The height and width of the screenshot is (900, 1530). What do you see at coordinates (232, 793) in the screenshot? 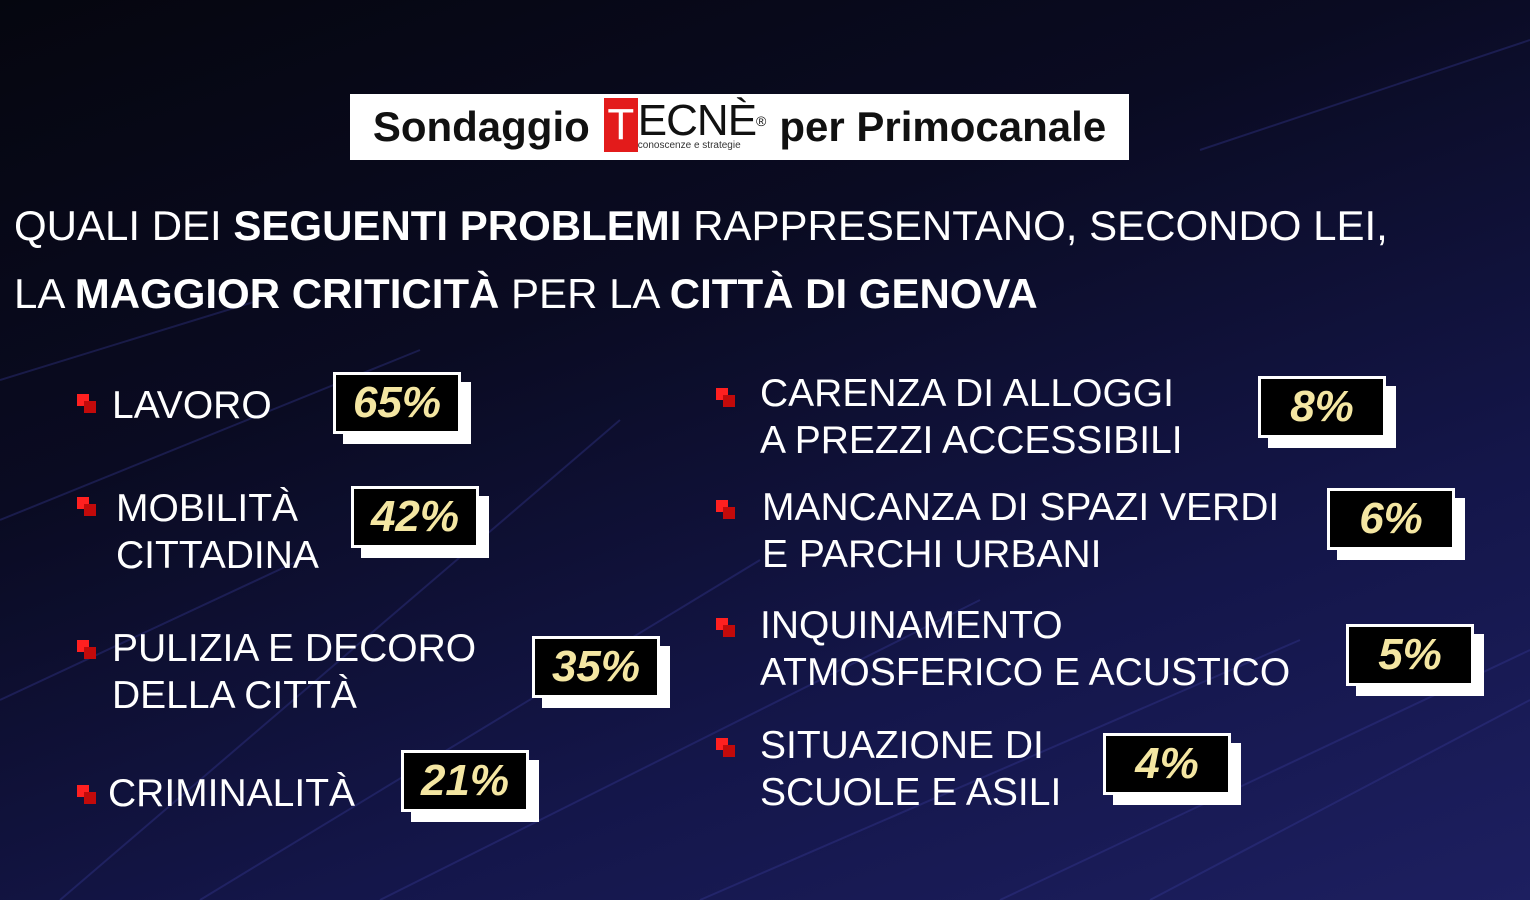
I see `result-label: CRIMINALITÀ` at bounding box center [232, 793].